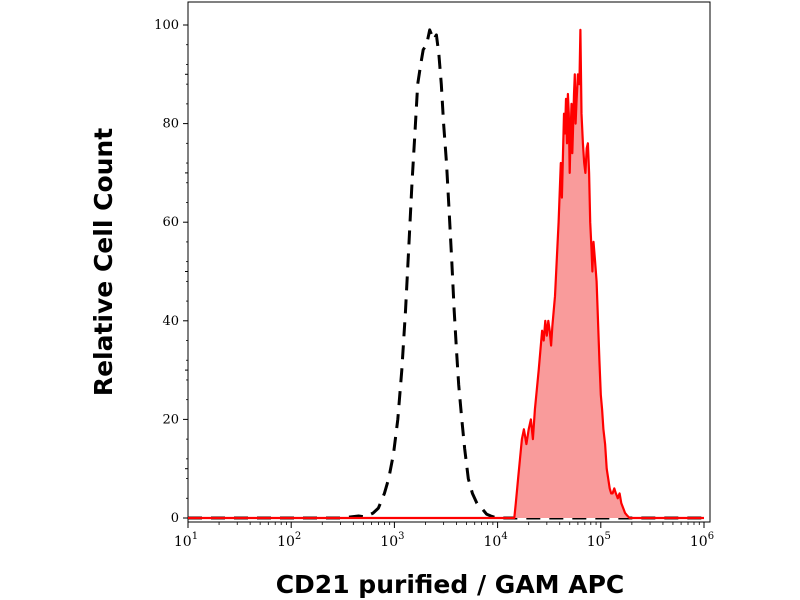 Image resolution: width=800 pixels, height=600 pixels. Describe the element at coordinates (495, 540) in the screenshot. I see `x-tick-label-3: 10⁴` at that location.